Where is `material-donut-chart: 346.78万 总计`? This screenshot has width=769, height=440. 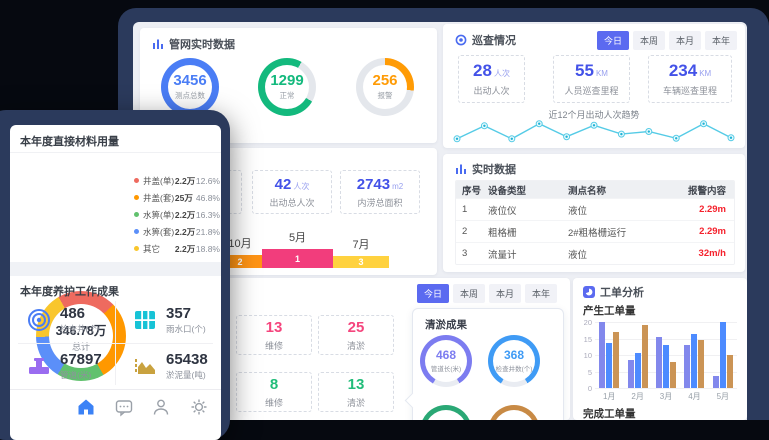 material-donut-chart: 346.78万 总计 is located at coordinates (81, 336).